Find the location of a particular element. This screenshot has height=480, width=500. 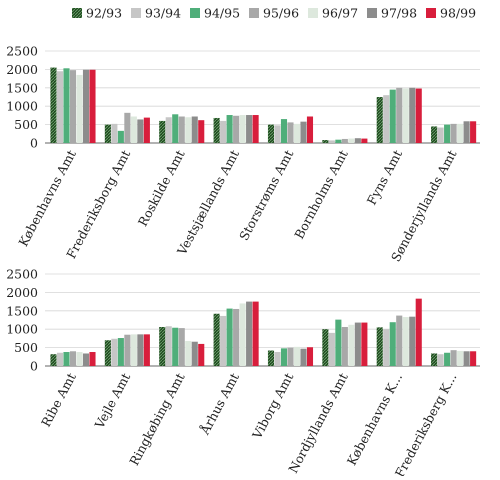

y-tick-label: 1500 is located at coordinates (22, 87).